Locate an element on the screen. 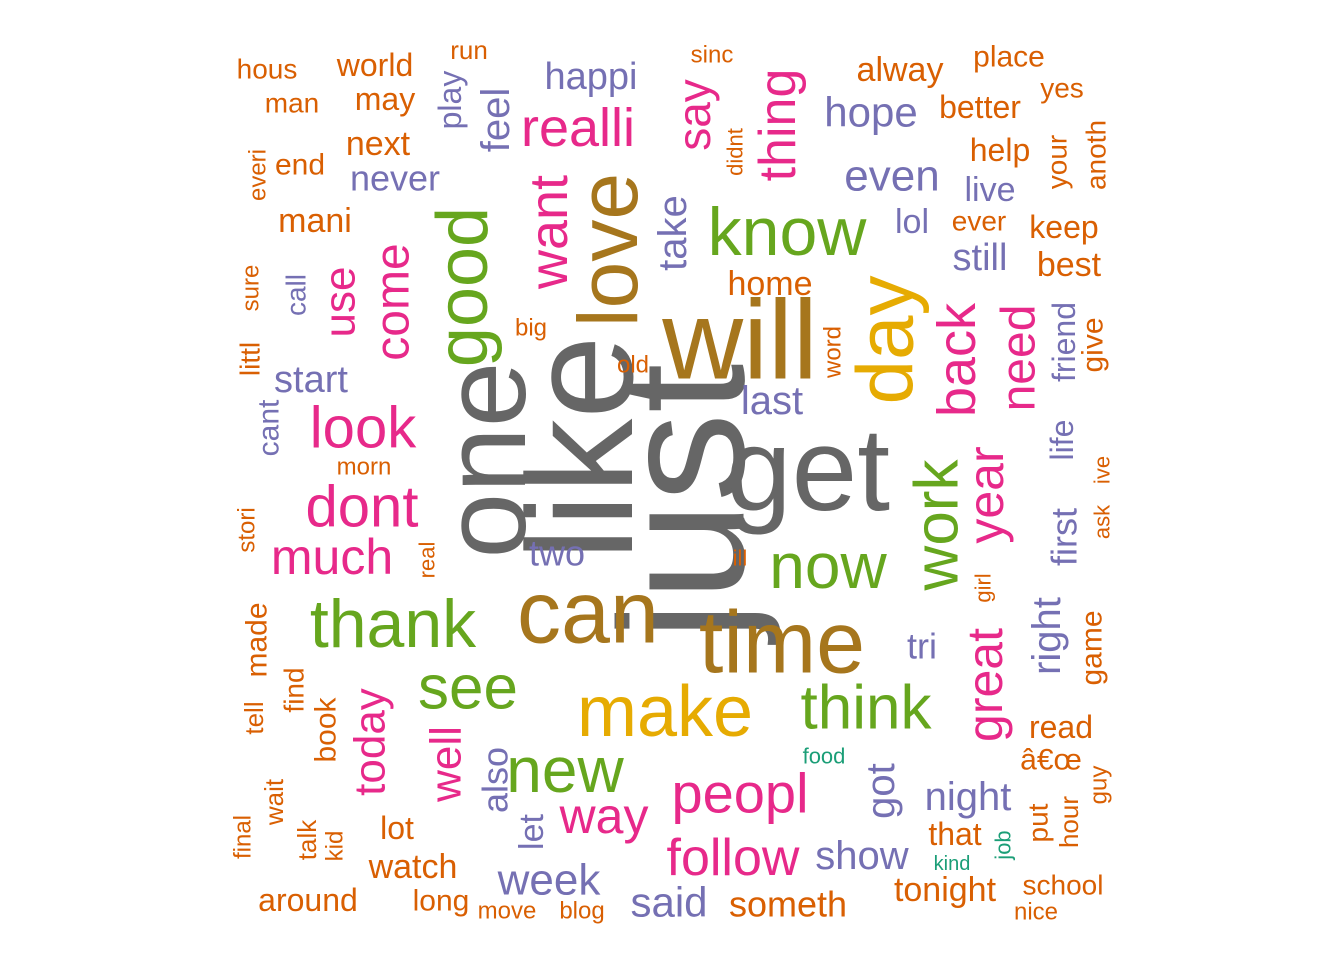 Image resolution: width=1344 pixels, height=960 pixels. word-around: around is located at coordinates (308, 900).